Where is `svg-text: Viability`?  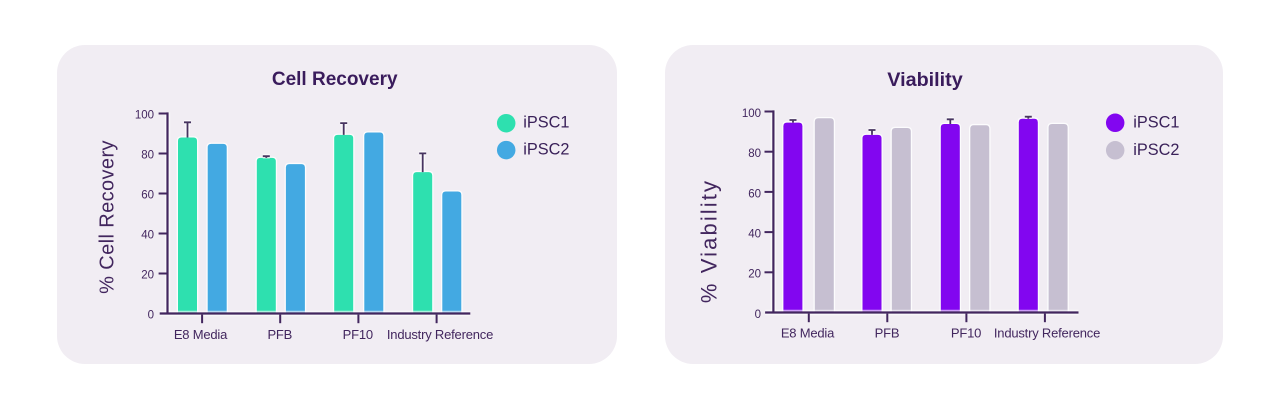
svg-text: Viability is located at coordinates (925, 80).